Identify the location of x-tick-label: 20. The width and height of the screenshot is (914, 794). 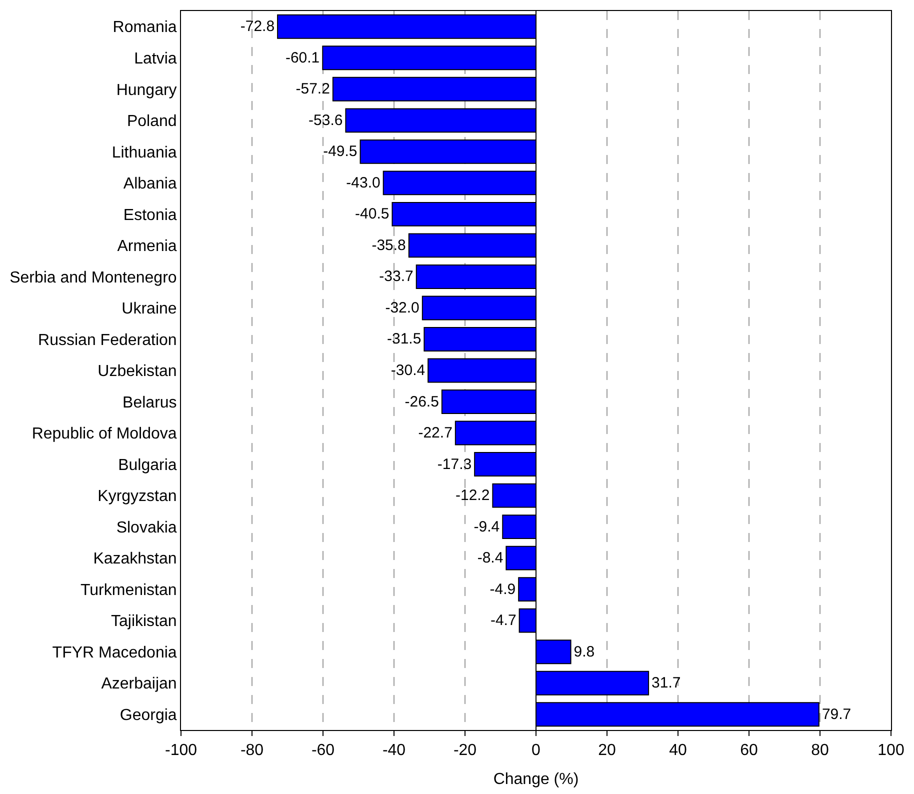
(607, 751).